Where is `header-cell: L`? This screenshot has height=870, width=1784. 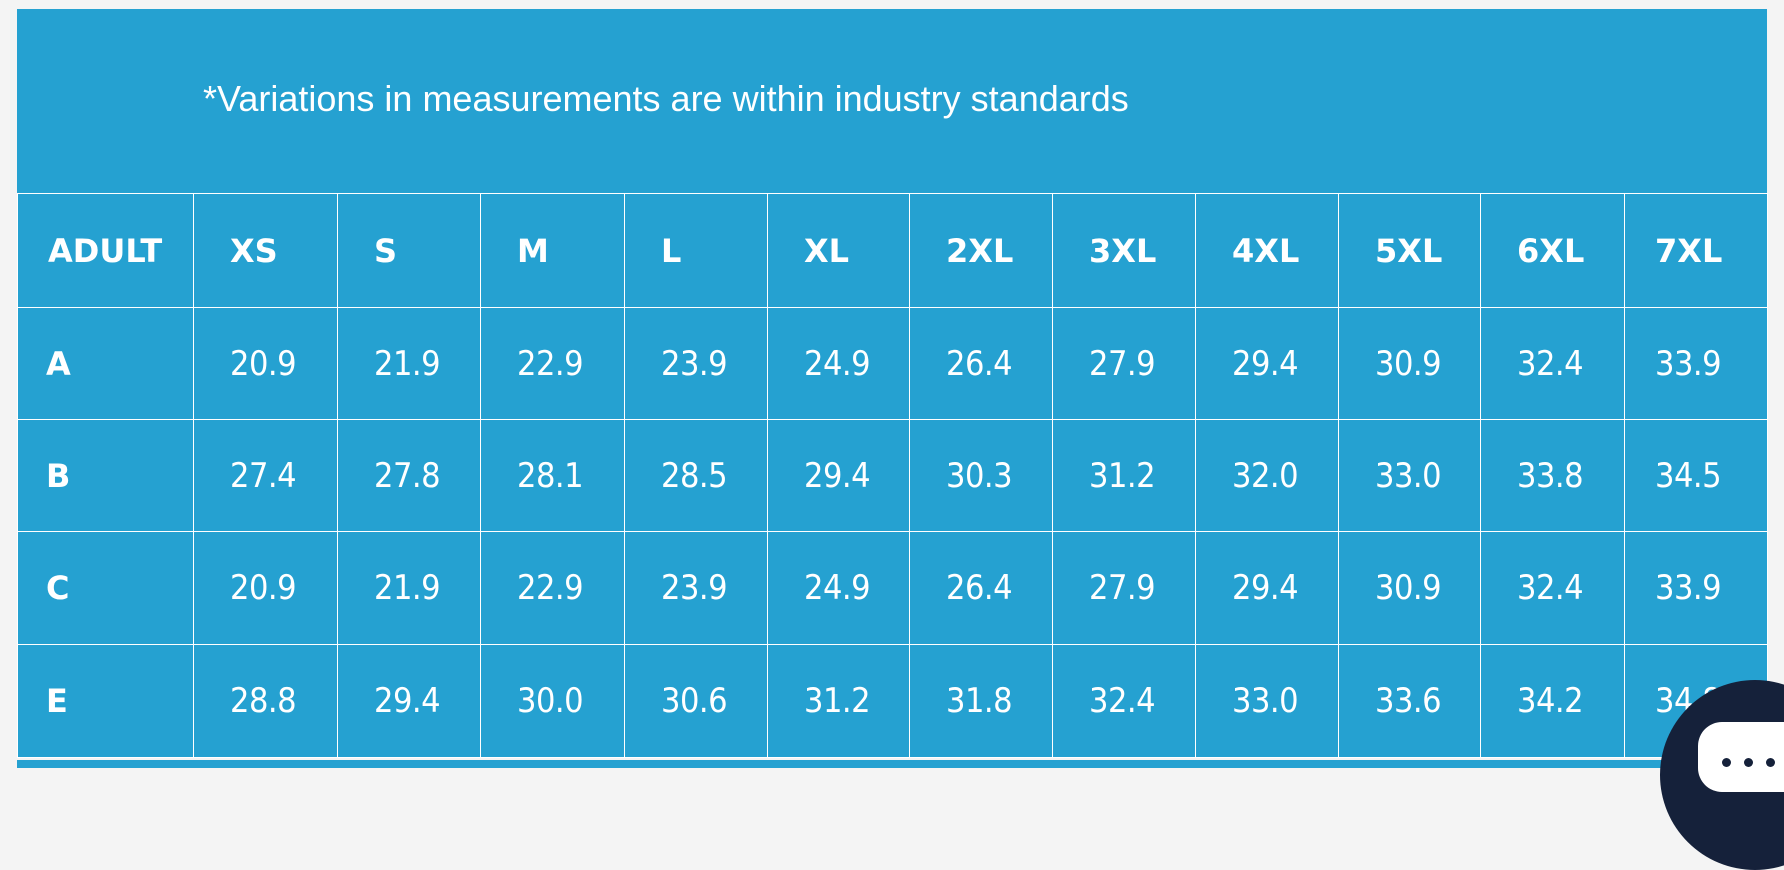 header-cell: L is located at coordinates (696, 250).